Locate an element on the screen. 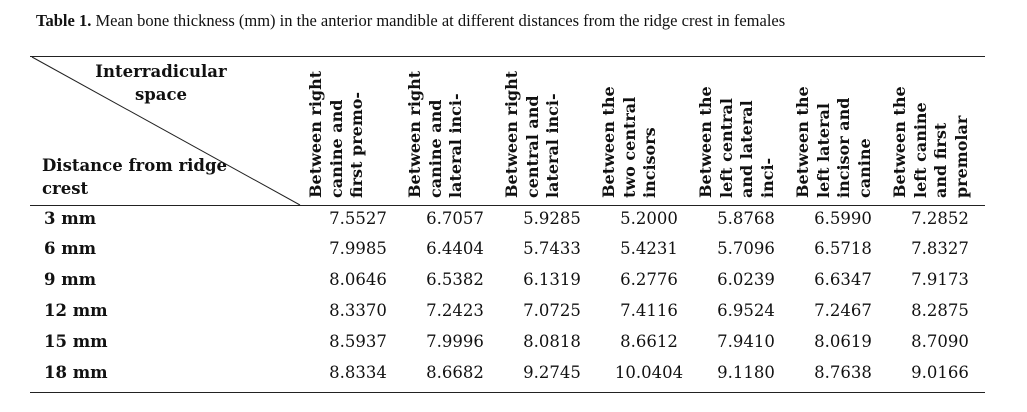 Image resolution: width=1027 pixels, height=412 pixels. table-cell: 6.0239 is located at coordinates (746, 279).